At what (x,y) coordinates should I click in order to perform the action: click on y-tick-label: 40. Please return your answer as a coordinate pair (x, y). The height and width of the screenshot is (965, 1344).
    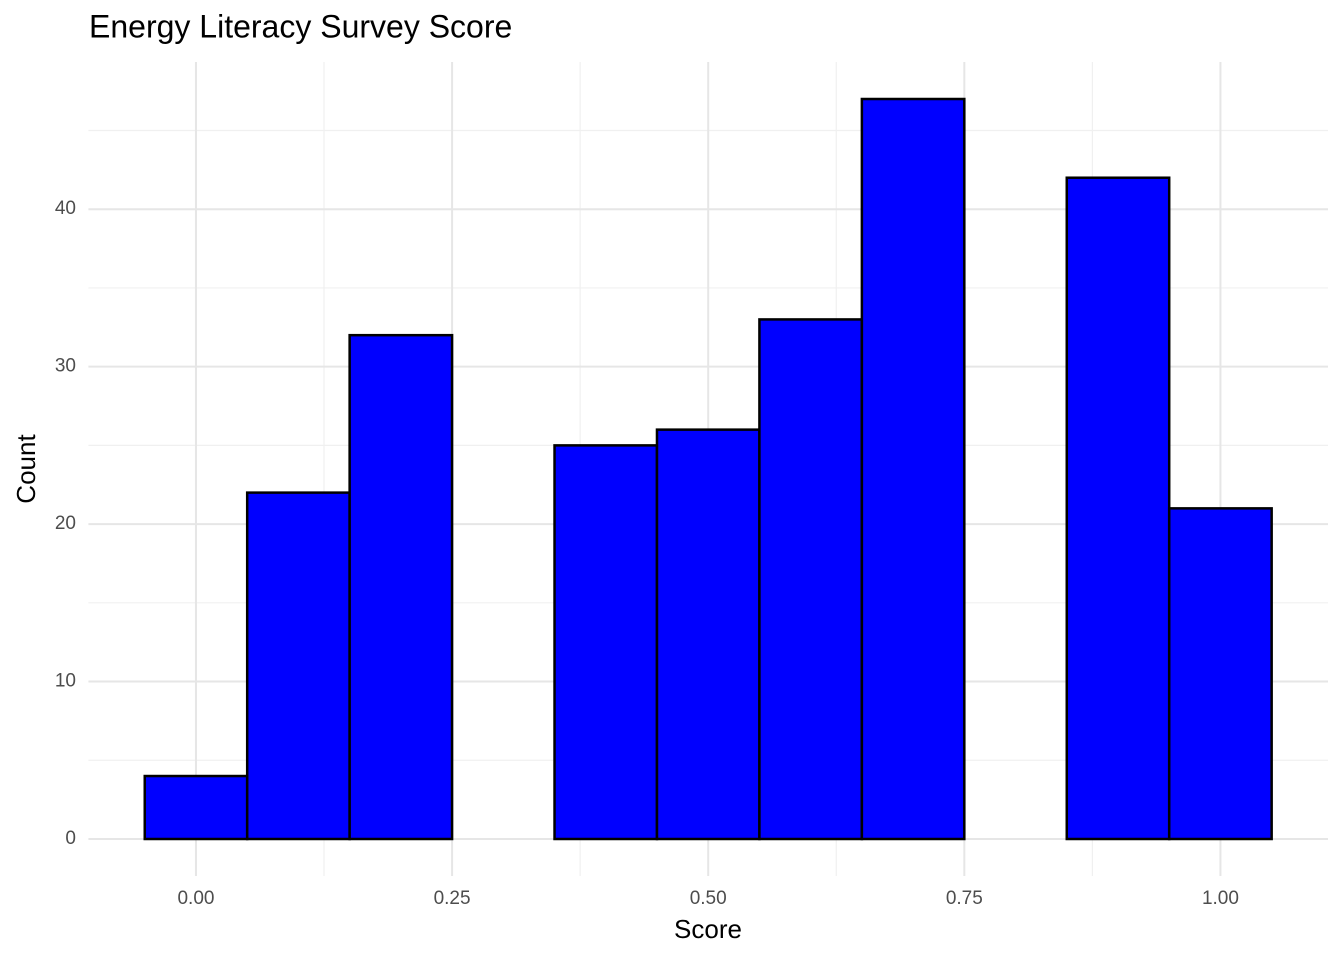
    Looking at the image, I should click on (65, 208).